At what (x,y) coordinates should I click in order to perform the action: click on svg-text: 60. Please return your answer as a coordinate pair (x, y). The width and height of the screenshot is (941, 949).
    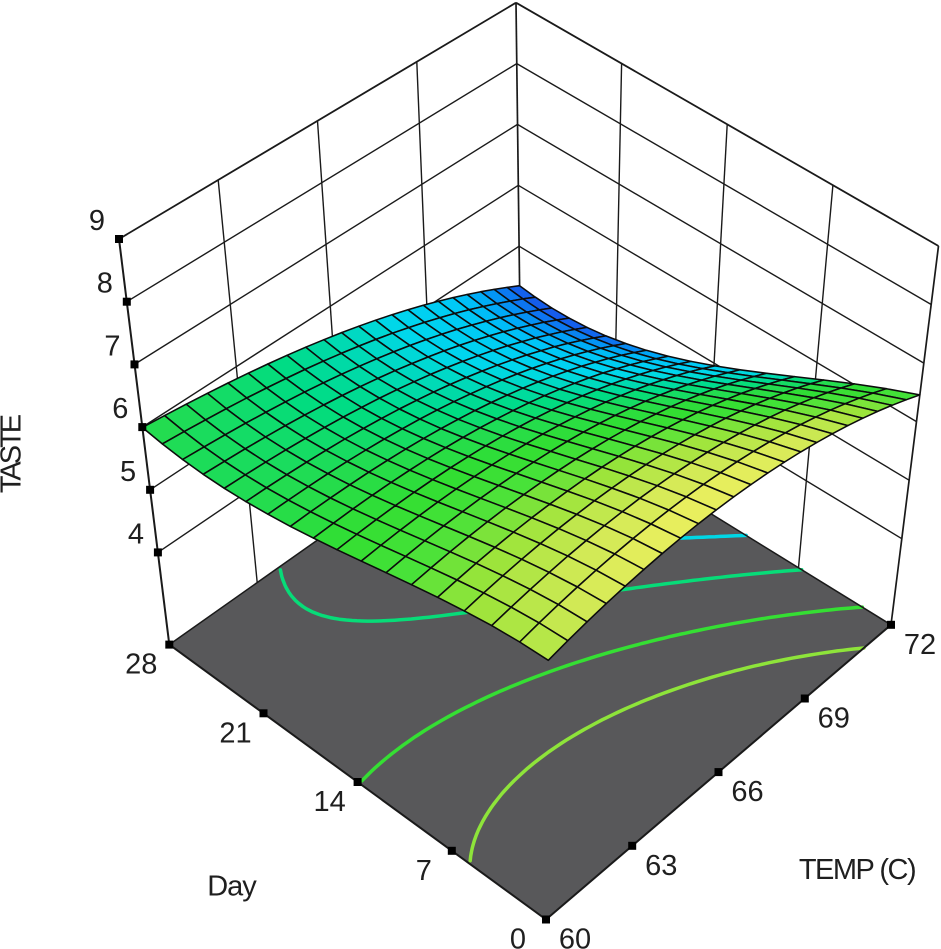
    Looking at the image, I should click on (575, 936).